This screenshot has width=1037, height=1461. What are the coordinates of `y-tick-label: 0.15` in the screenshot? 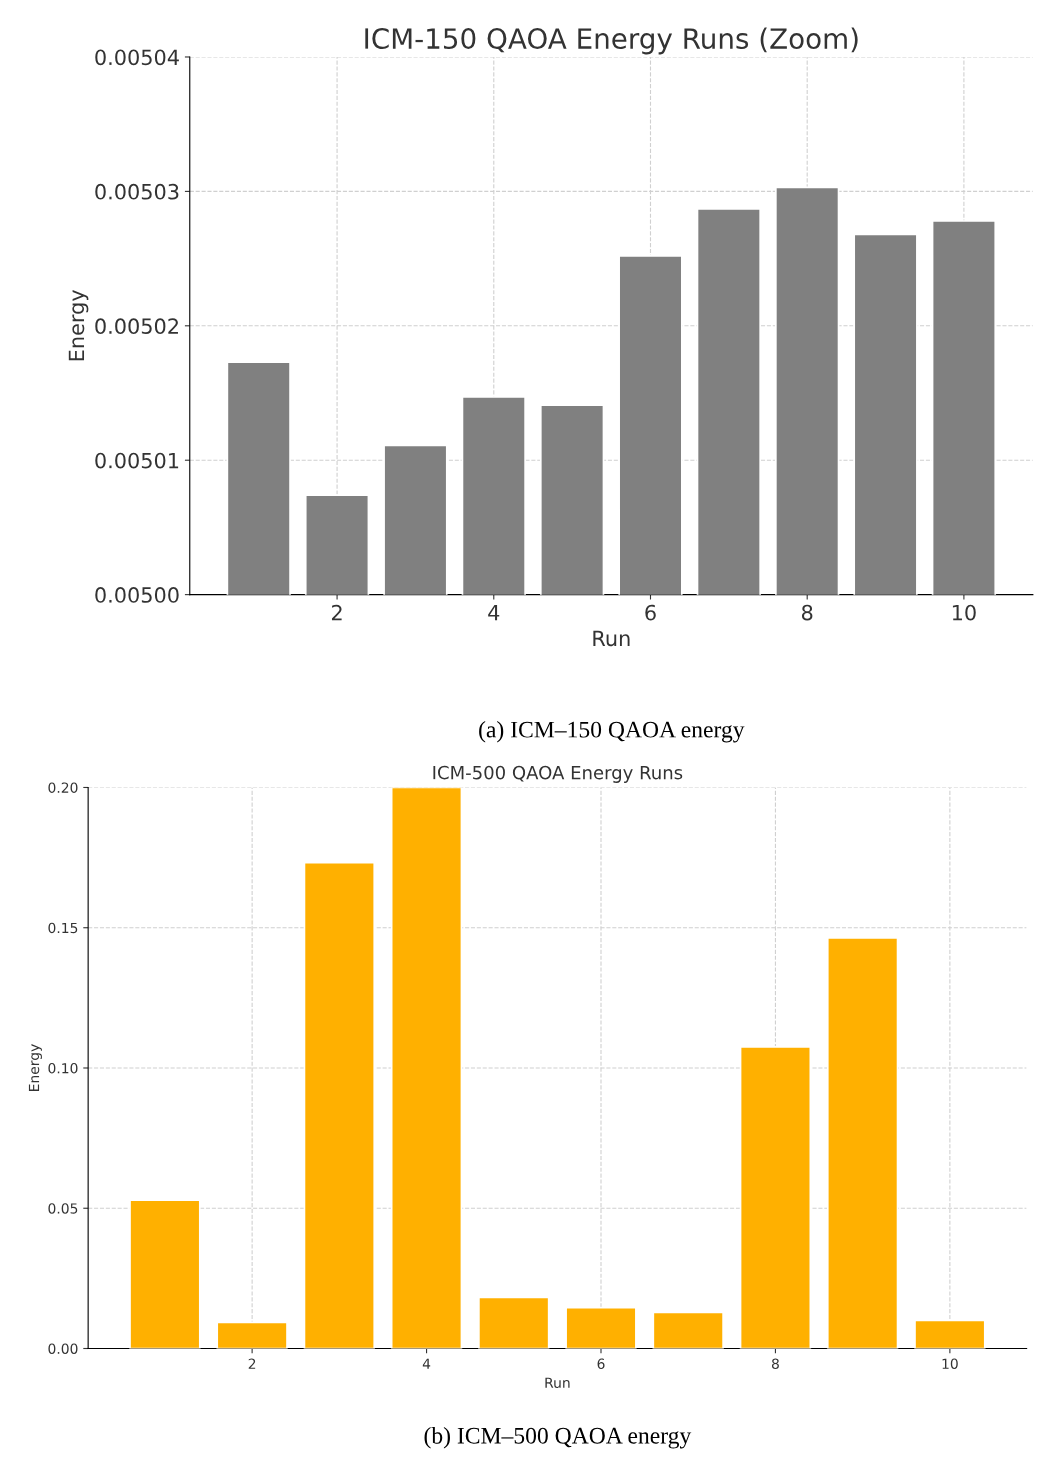 It's located at (63, 928).